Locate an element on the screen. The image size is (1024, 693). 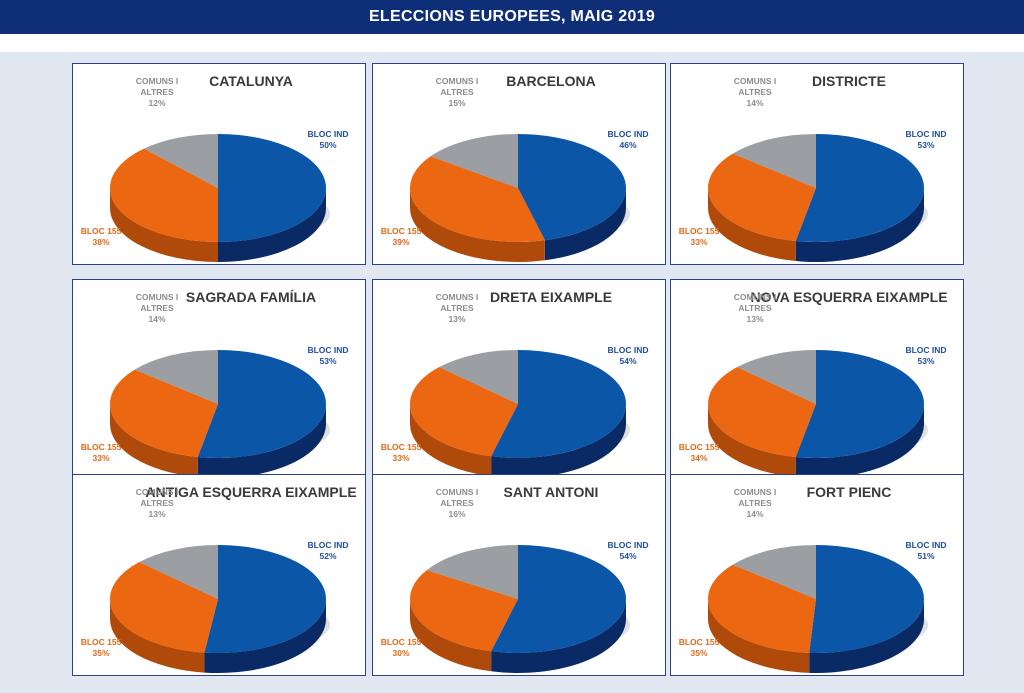
slice-data-label: COMUNS I ALTRES 16% is located at coordinates (457, 503).